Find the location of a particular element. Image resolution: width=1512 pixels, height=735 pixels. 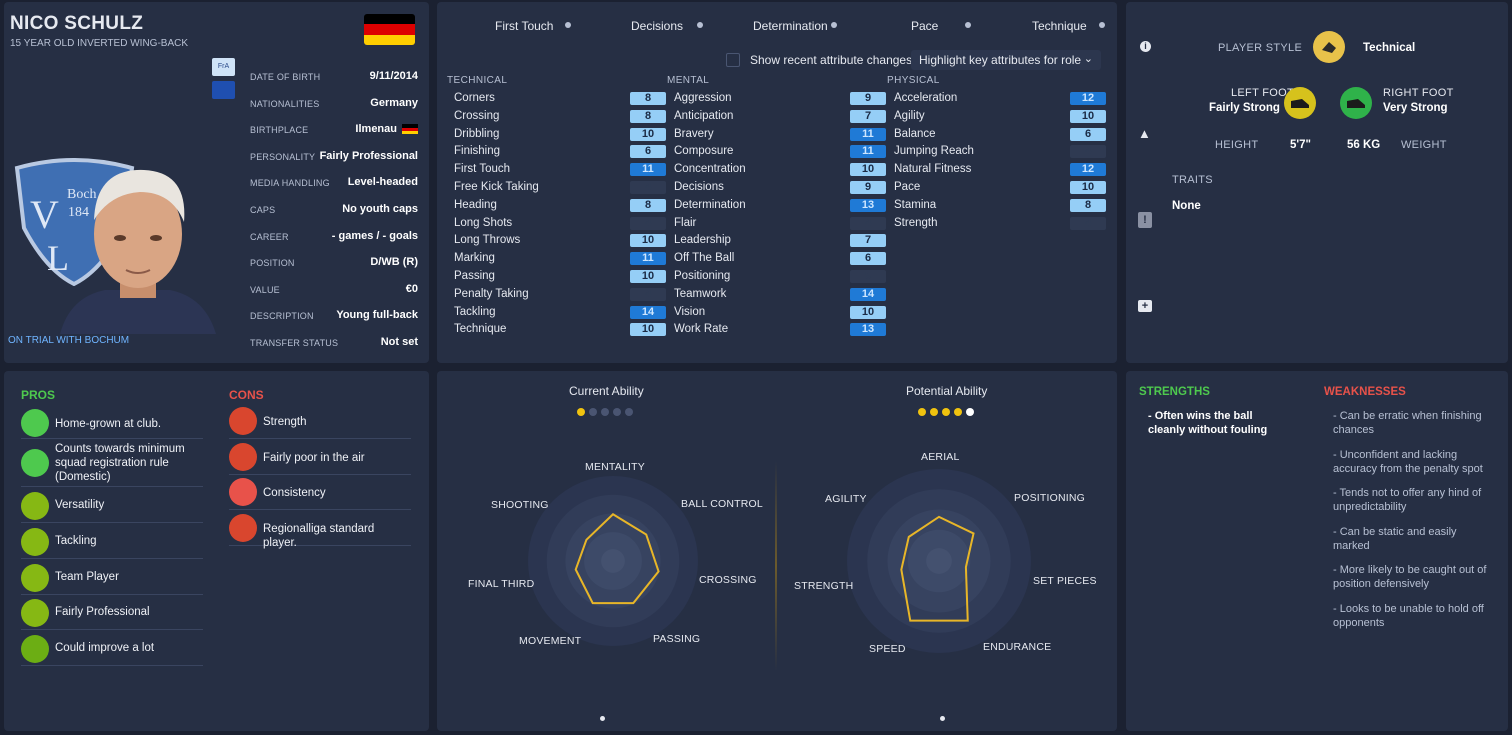

pro-item: Versatility is located at coordinates (112, 505).